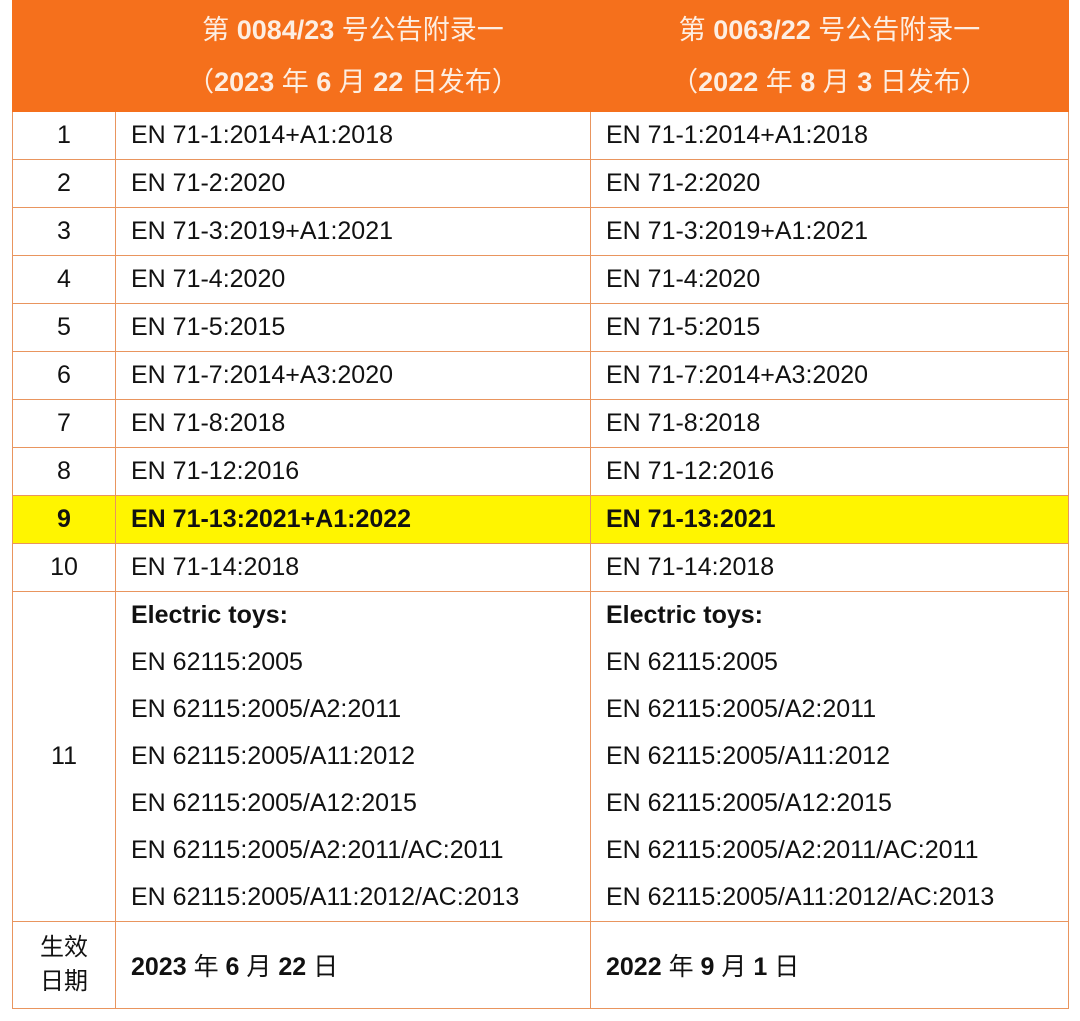 This screenshot has width=1080, height=1021. What do you see at coordinates (64, 471) in the screenshot?
I see `row-number: 8` at bounding box center [64, 471].